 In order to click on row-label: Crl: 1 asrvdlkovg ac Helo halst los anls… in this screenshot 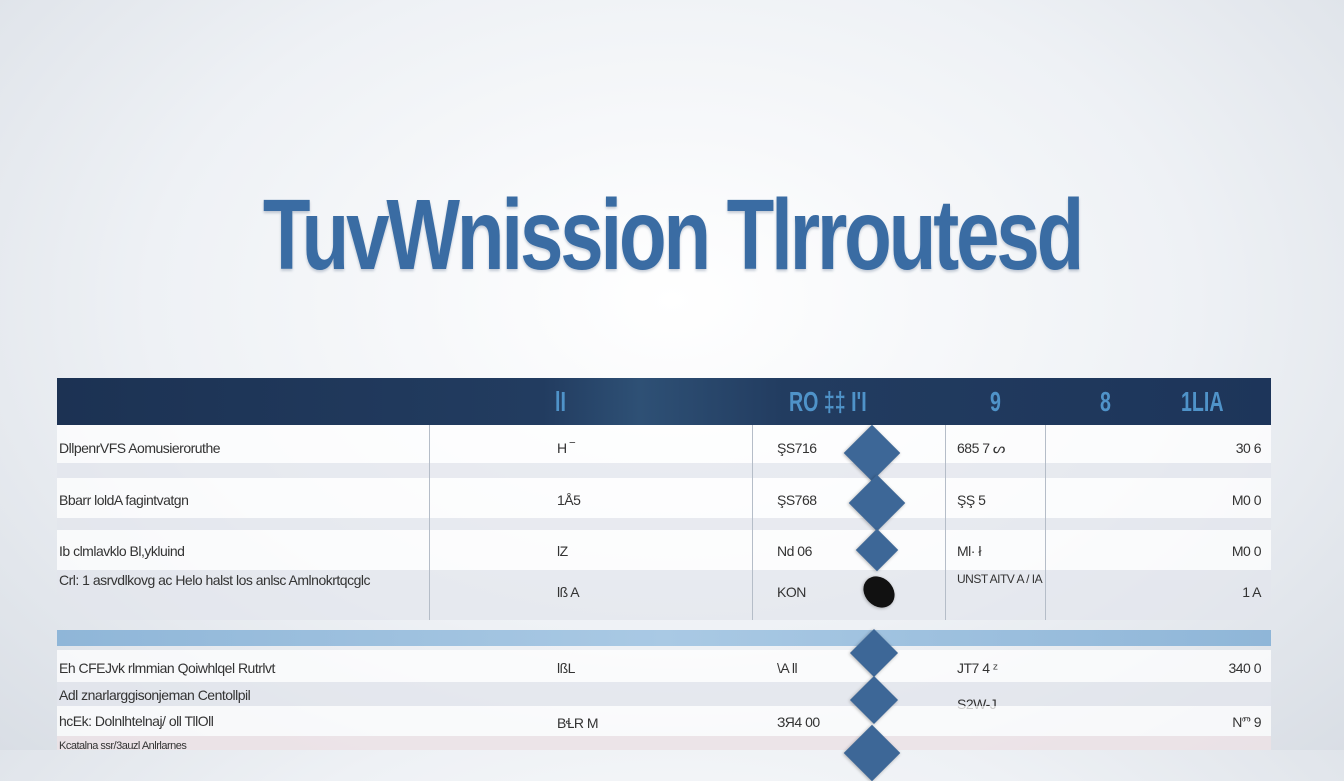, I will do `click(214, 580)`.